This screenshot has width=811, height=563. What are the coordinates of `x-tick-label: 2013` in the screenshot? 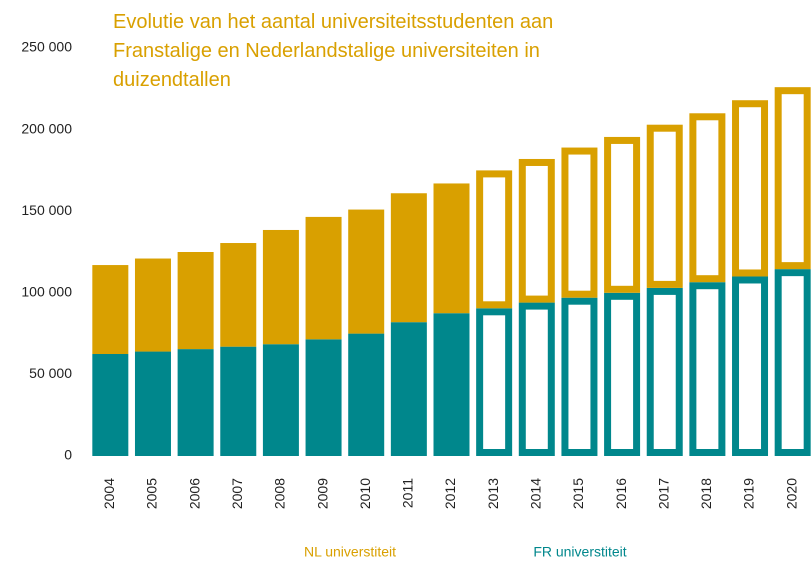 It's located at (493, 493).